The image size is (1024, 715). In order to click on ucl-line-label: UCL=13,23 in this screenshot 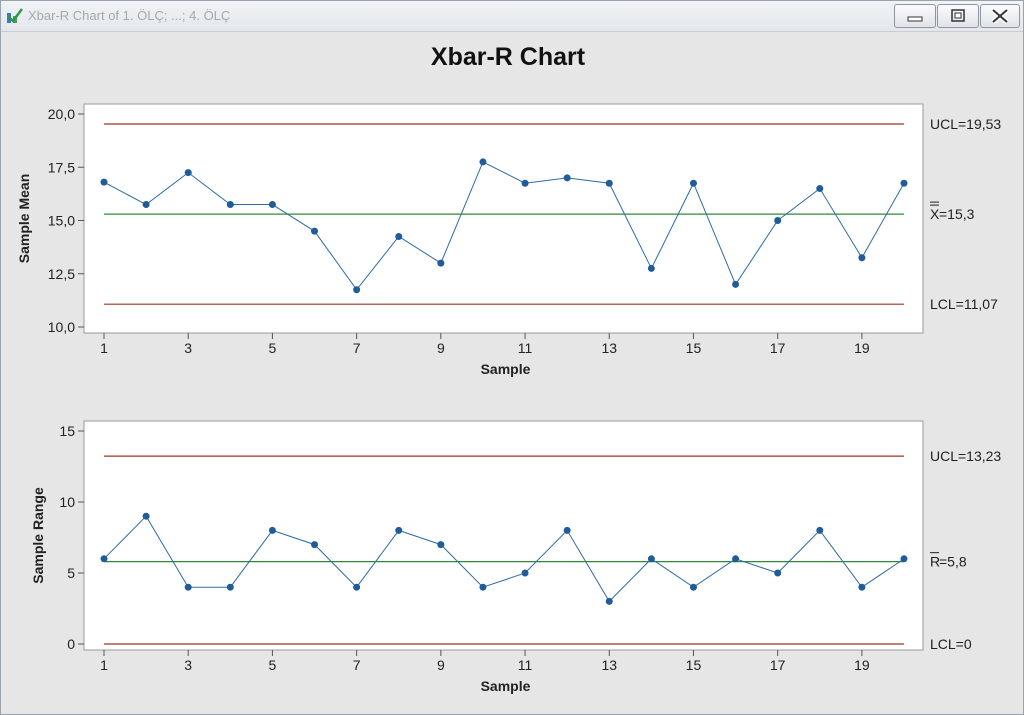, I will do `click(965, 456)`.